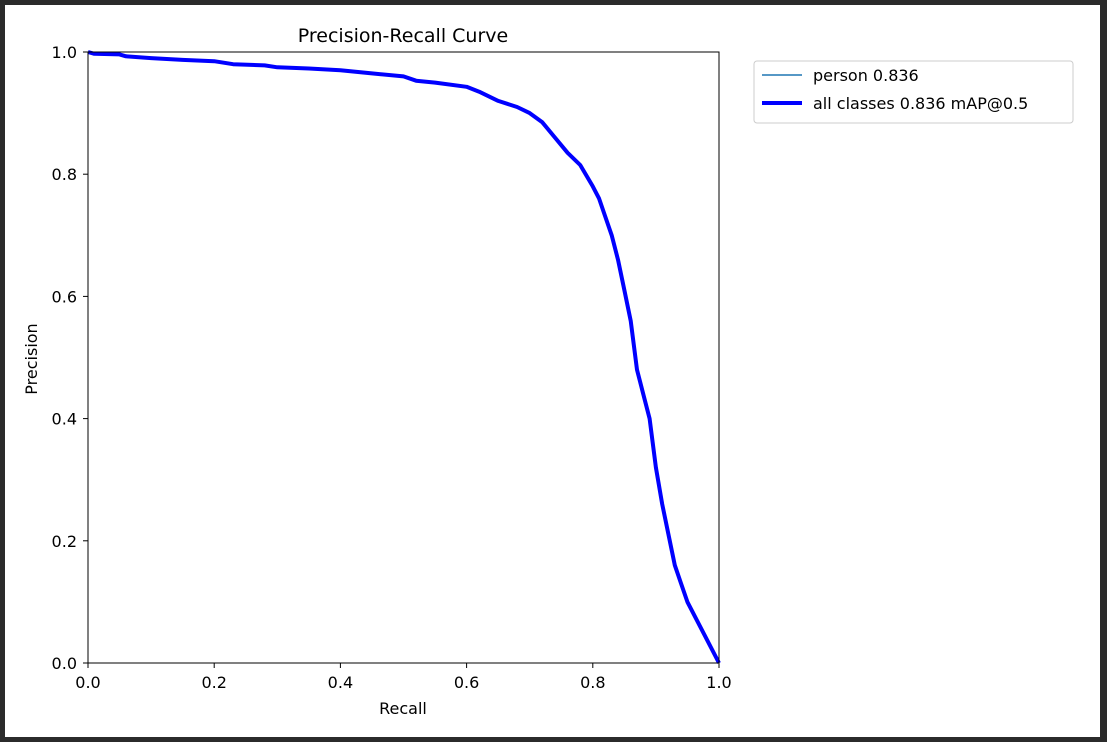 This screenshot has width=1107, height=742. I want to click on legend-label-all-classes: all classes 0.836 mAP@0.5, so click(920, 103).